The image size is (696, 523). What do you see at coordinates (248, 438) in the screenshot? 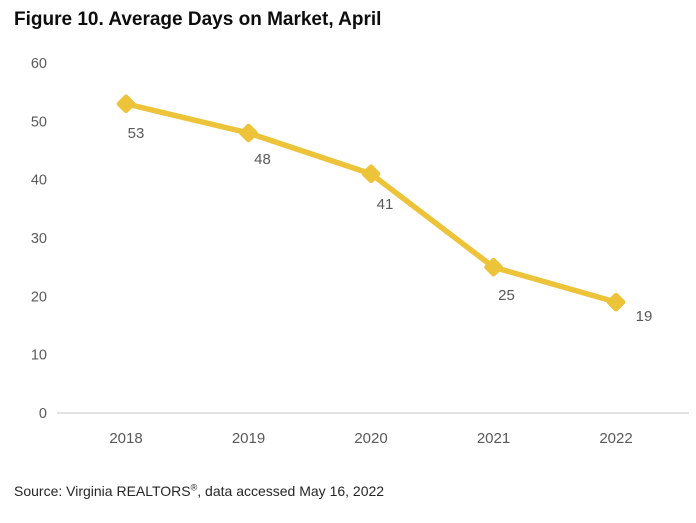
I see `x-axis-tick-label: 2019` at bounding box center [248, 438].